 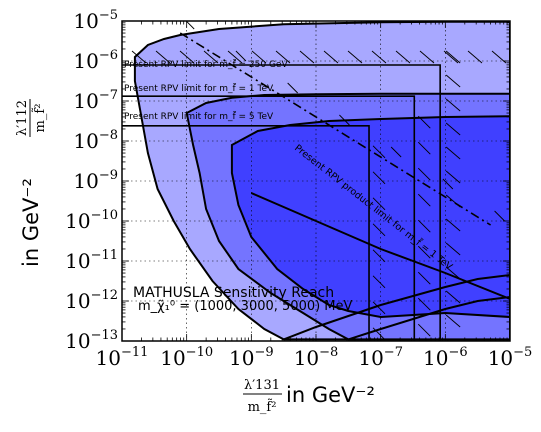 What do you see at coordinates (91, 300) in the screenshot?
I see `y-tick-label: 10⁻¹²` at bounding box center [91, 300].